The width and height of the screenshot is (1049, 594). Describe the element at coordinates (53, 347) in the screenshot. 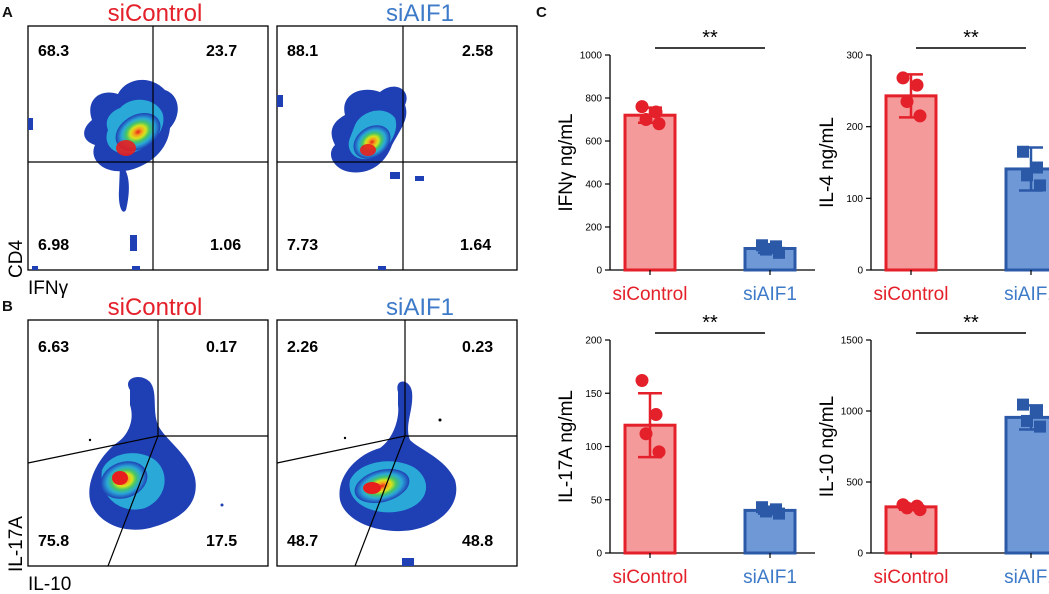

I see `gate-b-sicontrol-top-left: 6.63` at that location.